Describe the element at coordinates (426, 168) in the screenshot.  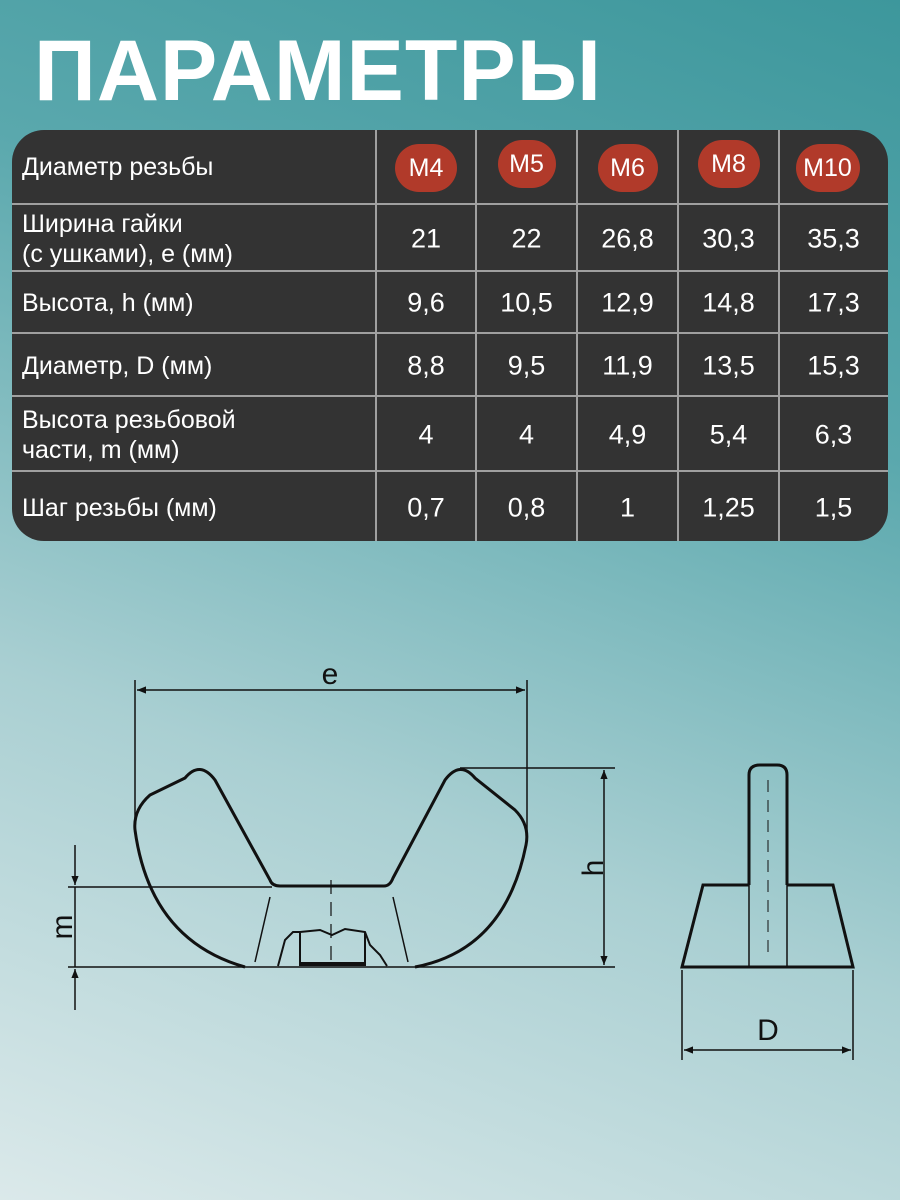
I see `thread-size-badge: М4` at that location.